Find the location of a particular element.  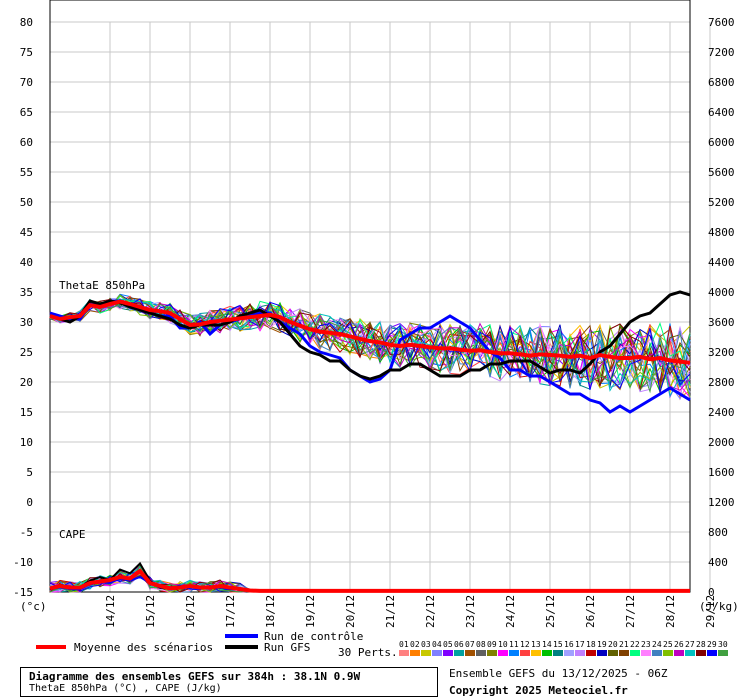

x-tick-label: 25/12 is located at coordinates (550, 611).